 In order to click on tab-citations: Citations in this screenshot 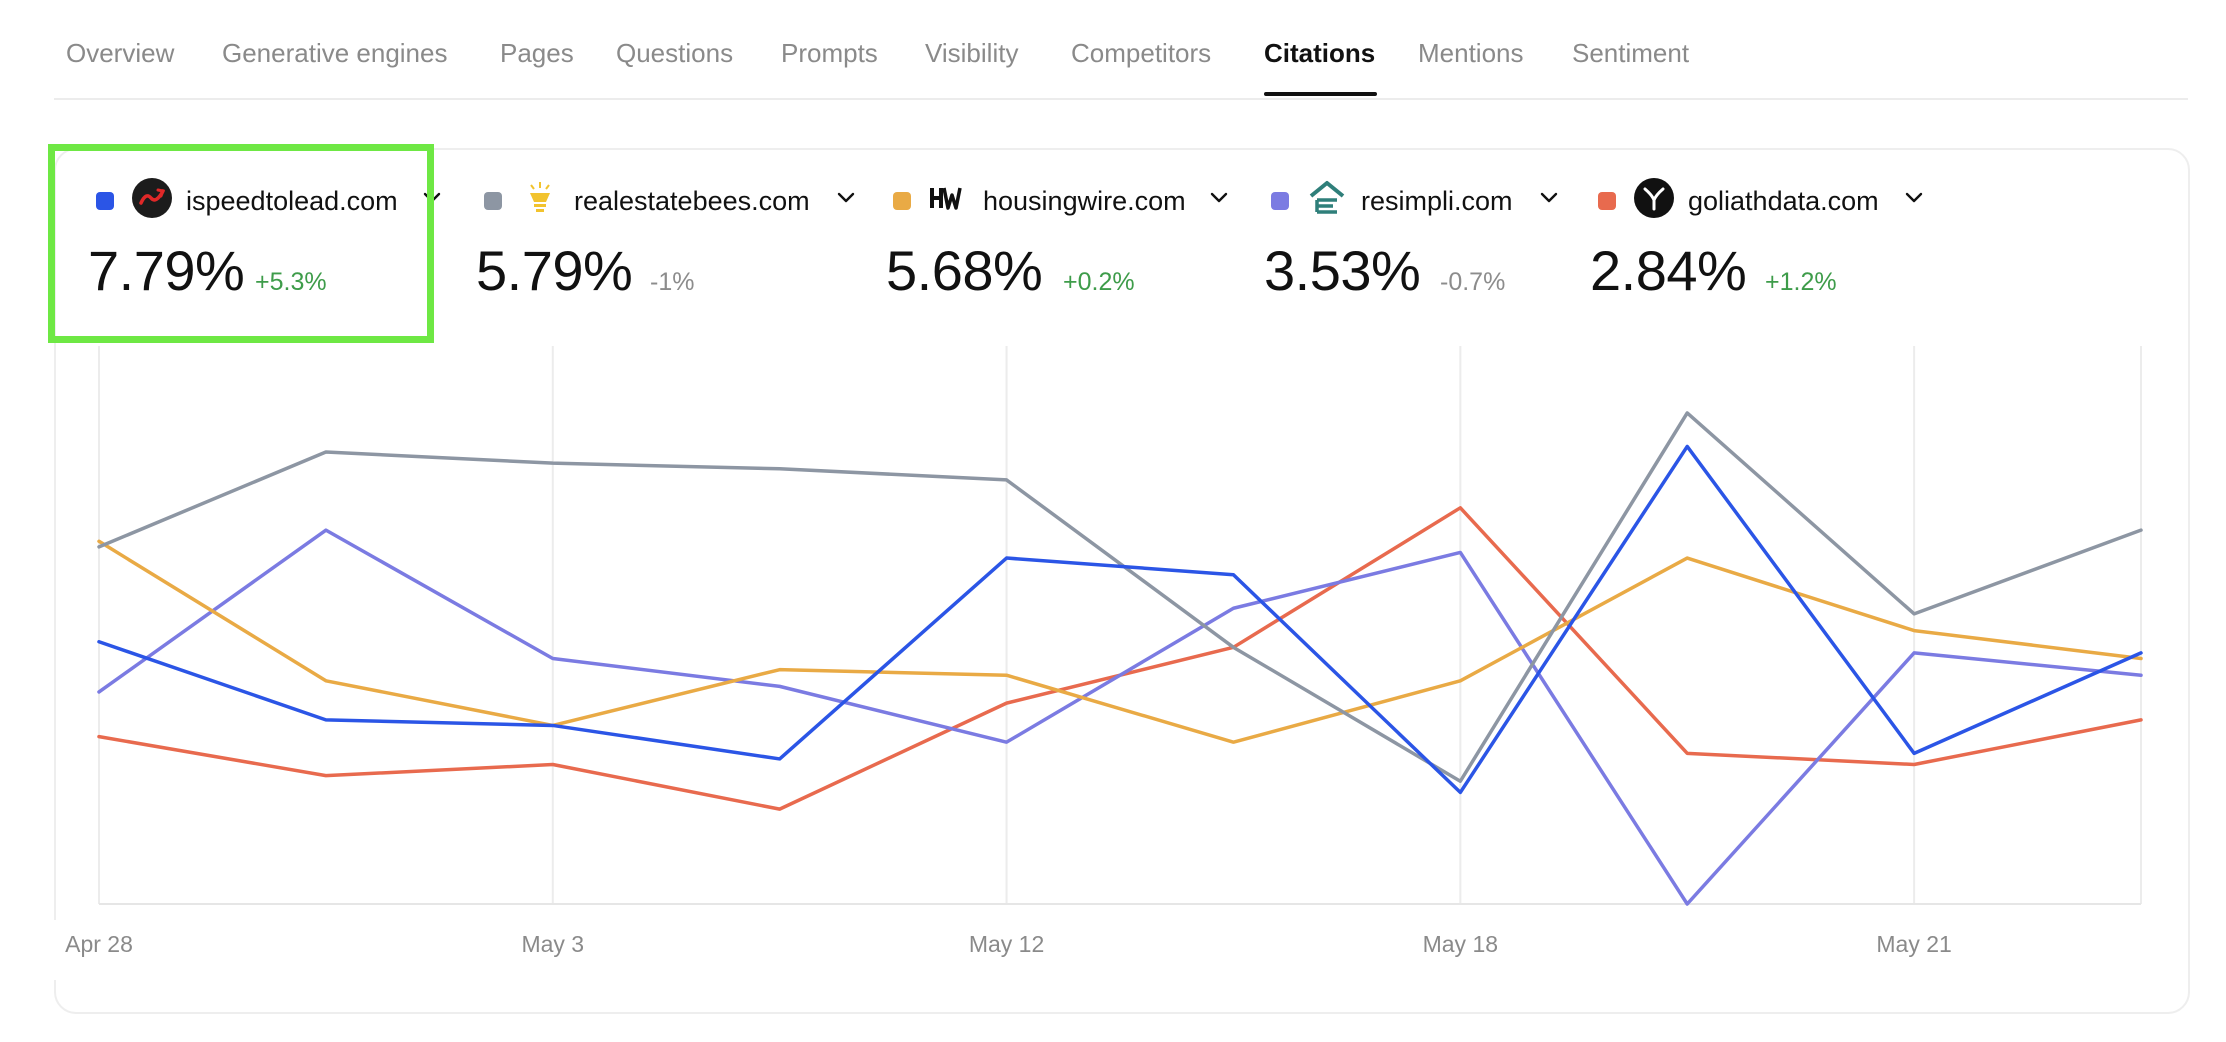, I will do `click(1320, 53)`.